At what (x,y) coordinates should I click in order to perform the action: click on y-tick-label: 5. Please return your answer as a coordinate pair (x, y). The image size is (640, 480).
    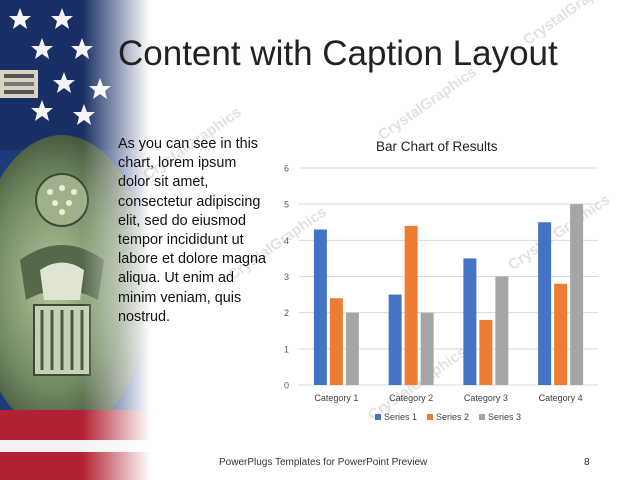
    Looking at the image, I should click on (286, 205).